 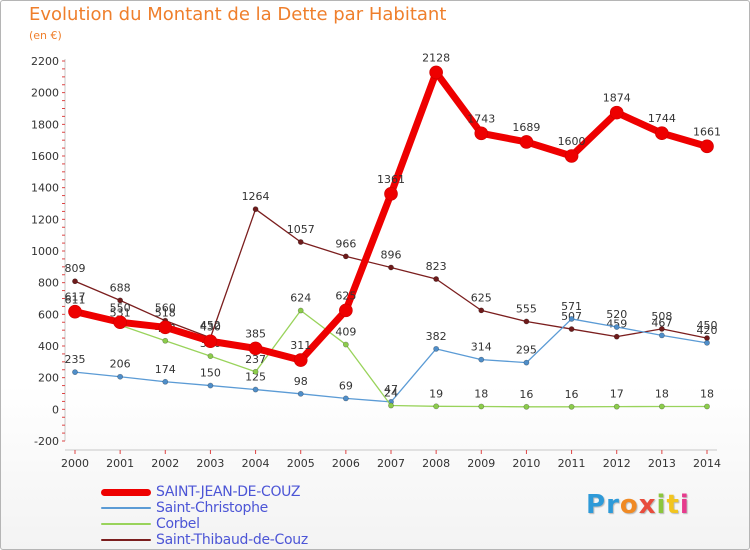 I want to click on x-tick-label: 2001, so click(x=120, y=463).